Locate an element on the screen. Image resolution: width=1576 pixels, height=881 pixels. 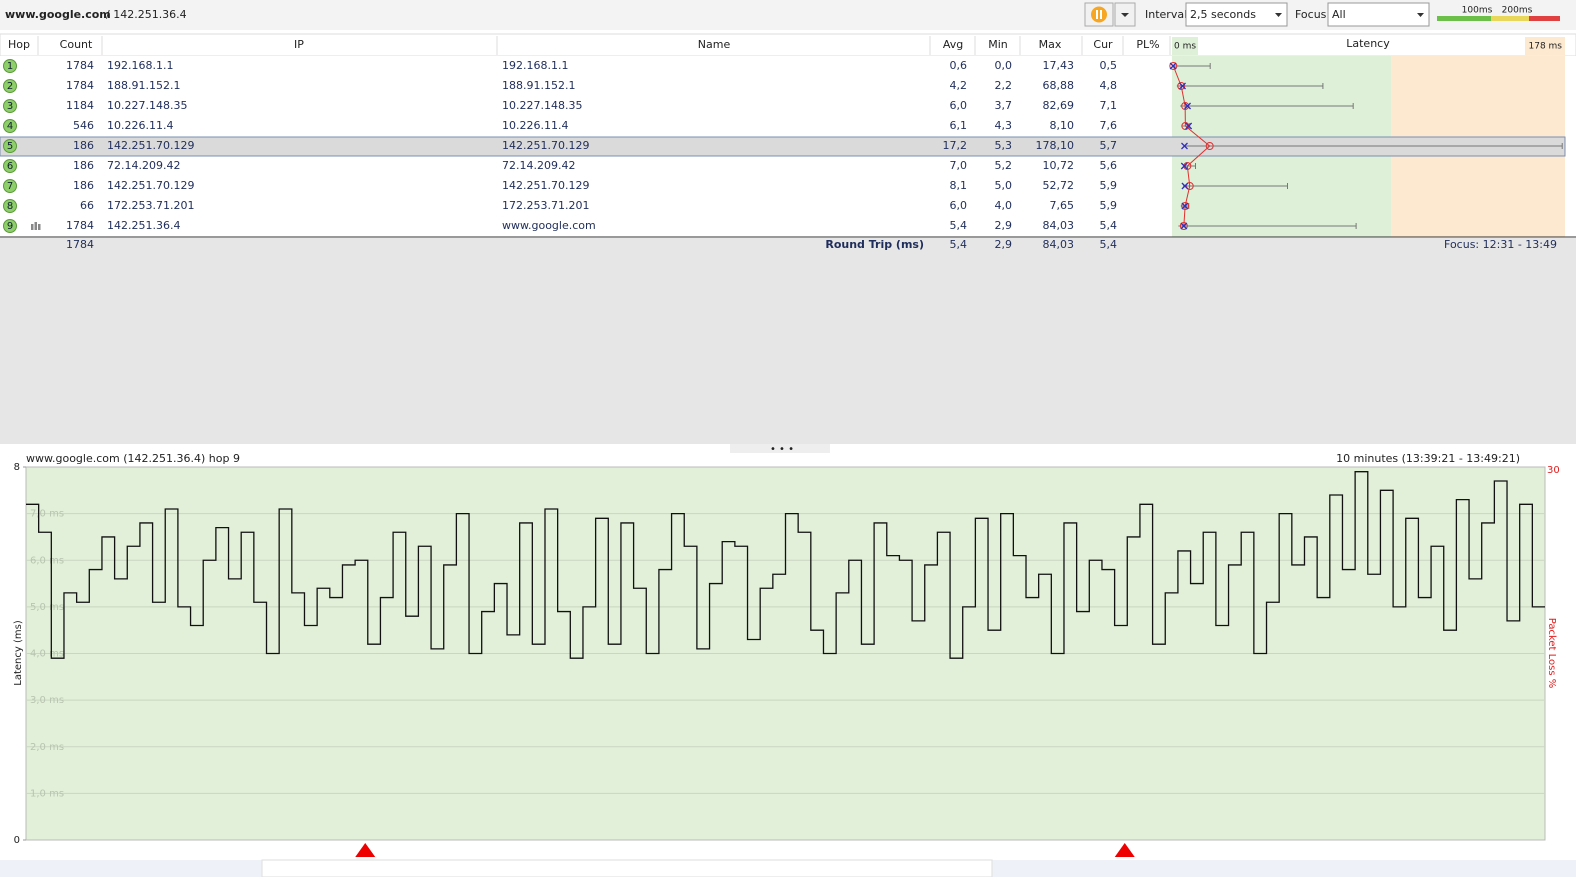
pause-icon is located at coordinates (1099, 14).